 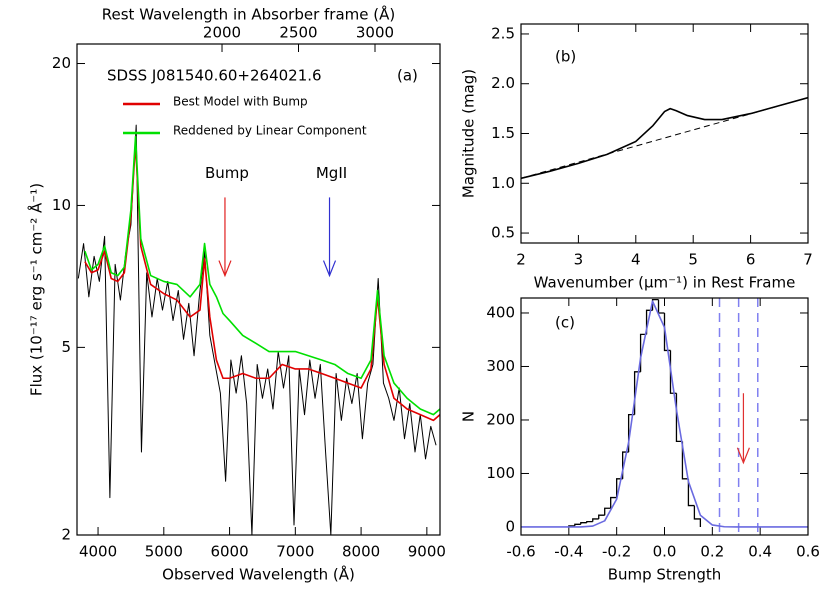 What do you see at coordinates (520, 552) in the screenshot?
I see `x-tick-label: -0.6` at bounding box center [520, 552].